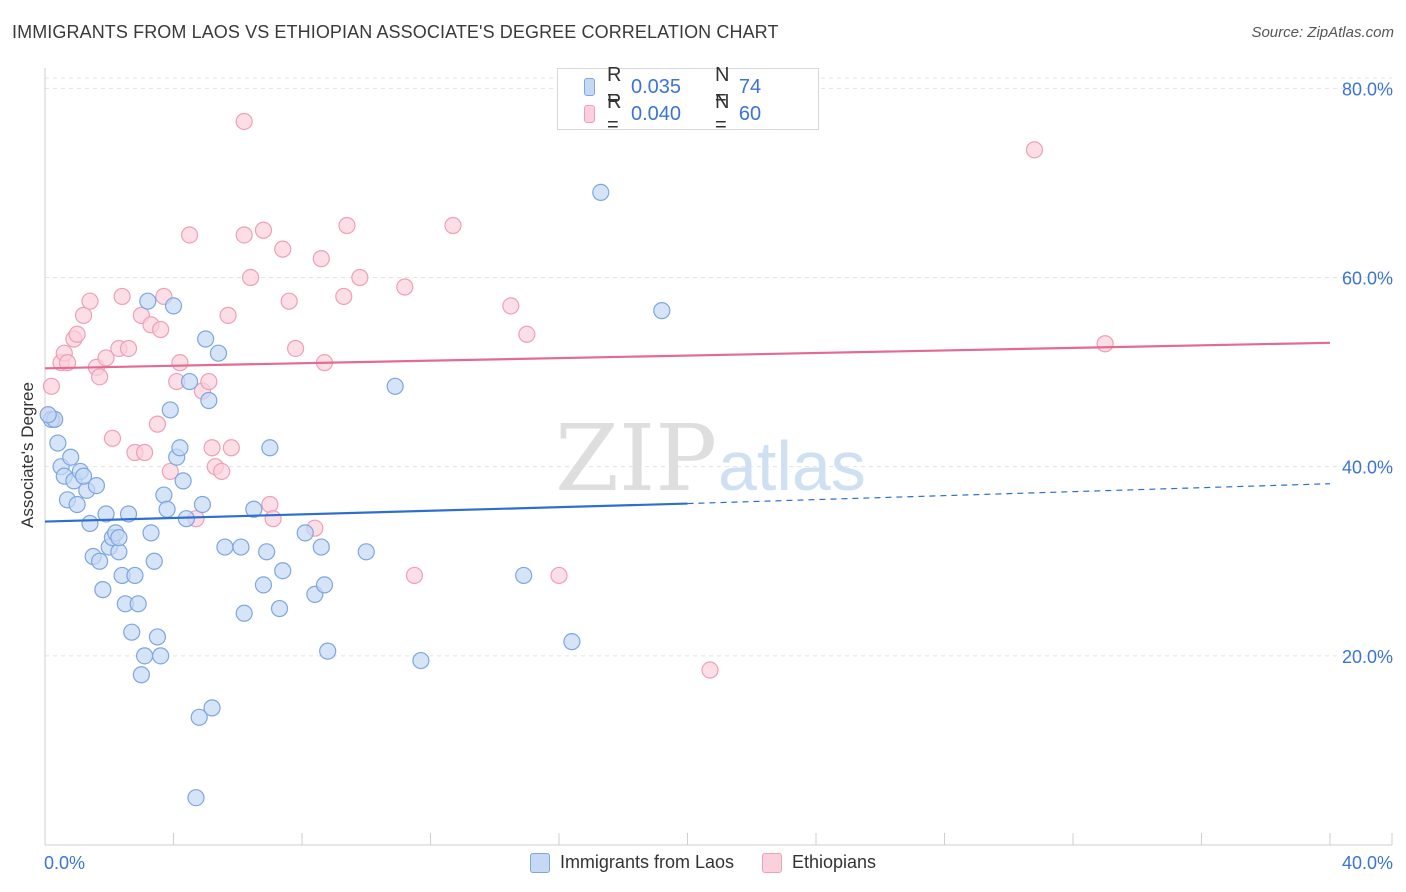 Image resolution: width=1406 pixels, height=892 pixels. I want to click on y-tick-label: 60.0%, so click(1367, 279).